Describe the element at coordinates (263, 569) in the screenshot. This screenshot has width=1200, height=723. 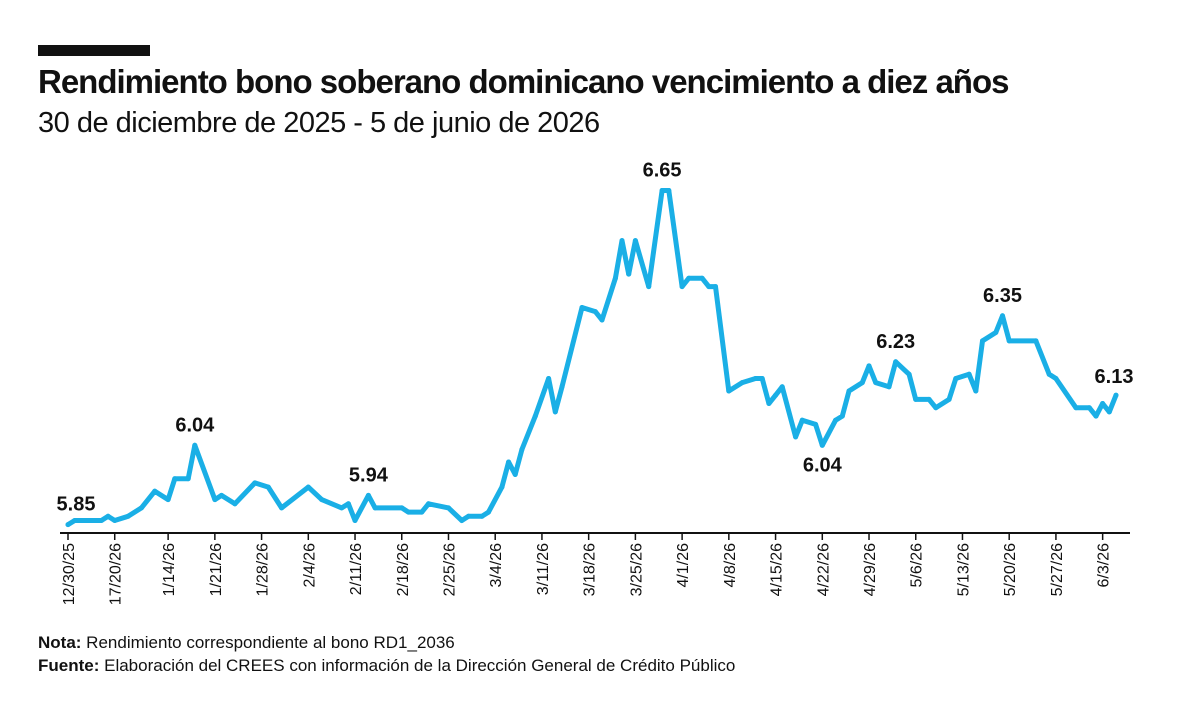
I see `x-tick-label: 1/28/26` at that location.